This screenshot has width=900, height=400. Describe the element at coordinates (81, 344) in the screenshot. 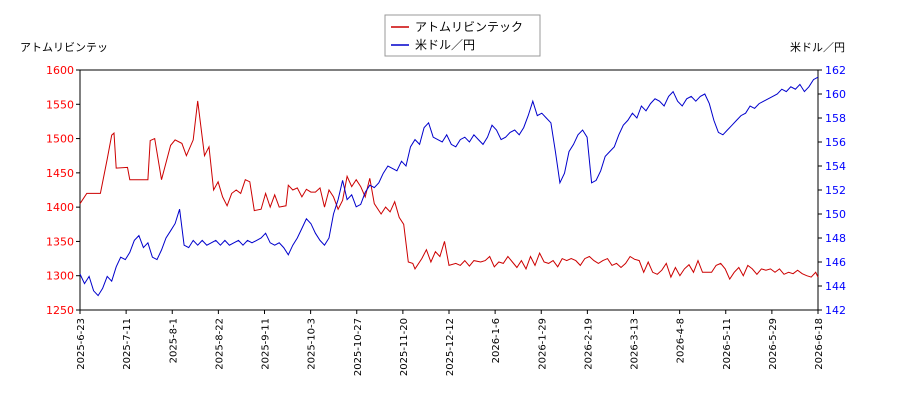

I see `x-tick-label: 2025-6-23` at that location.